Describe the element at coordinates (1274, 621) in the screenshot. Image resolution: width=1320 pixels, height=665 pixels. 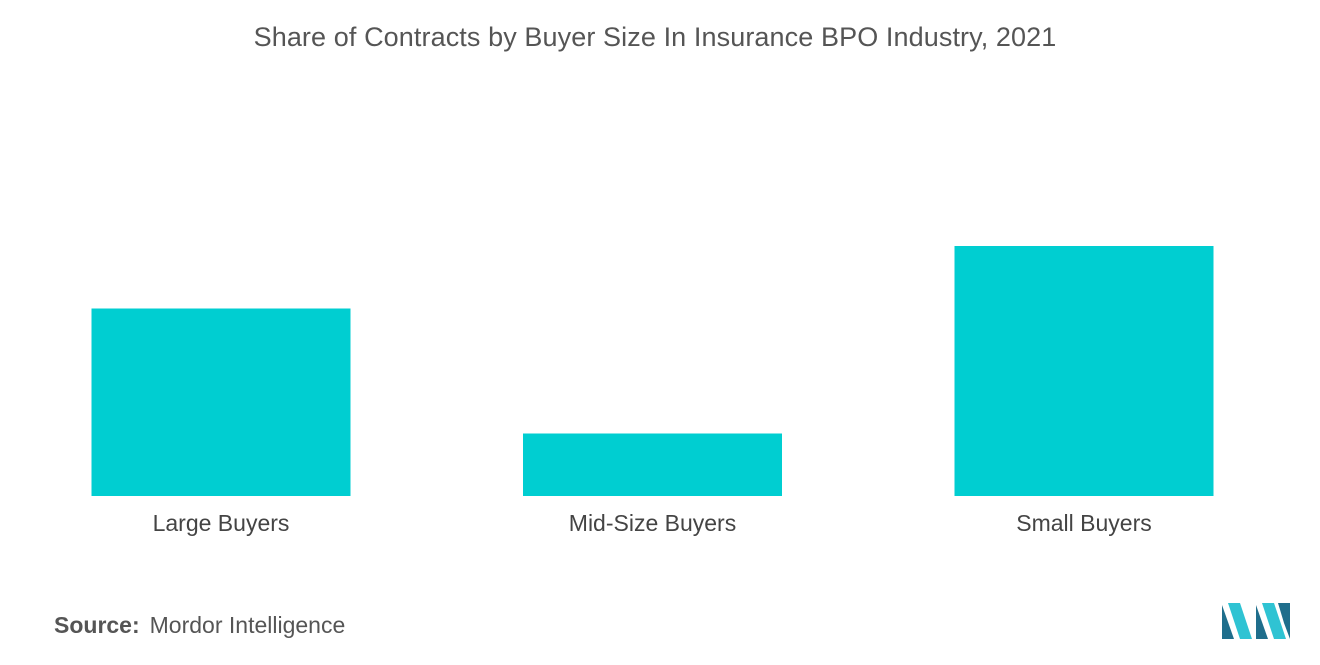
I see `logo-right-stroke` at that location.